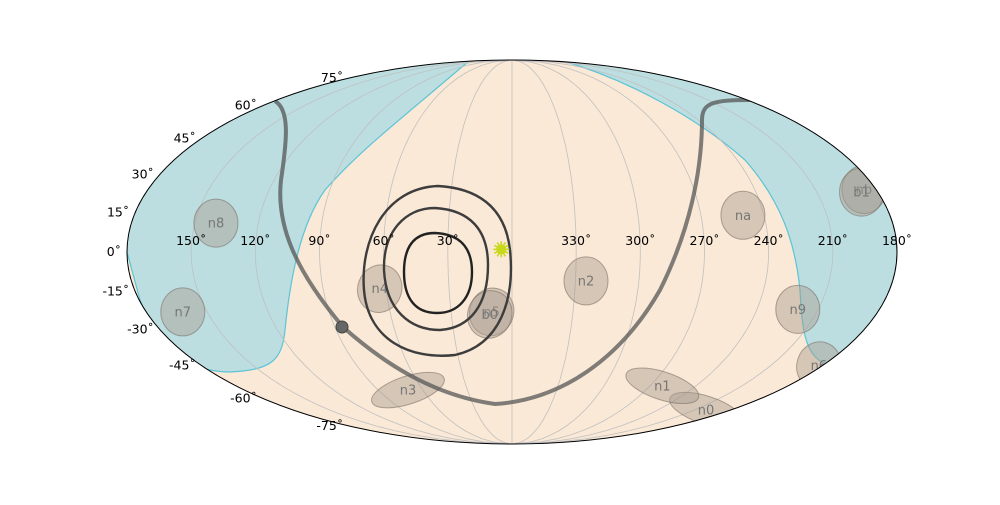 This screenshot has width=1000, height=505. What do you see at coordinates (191, 240) in the screenshot?
I see `lon-tick-label: 150˚` at bounding box center [191, 240].